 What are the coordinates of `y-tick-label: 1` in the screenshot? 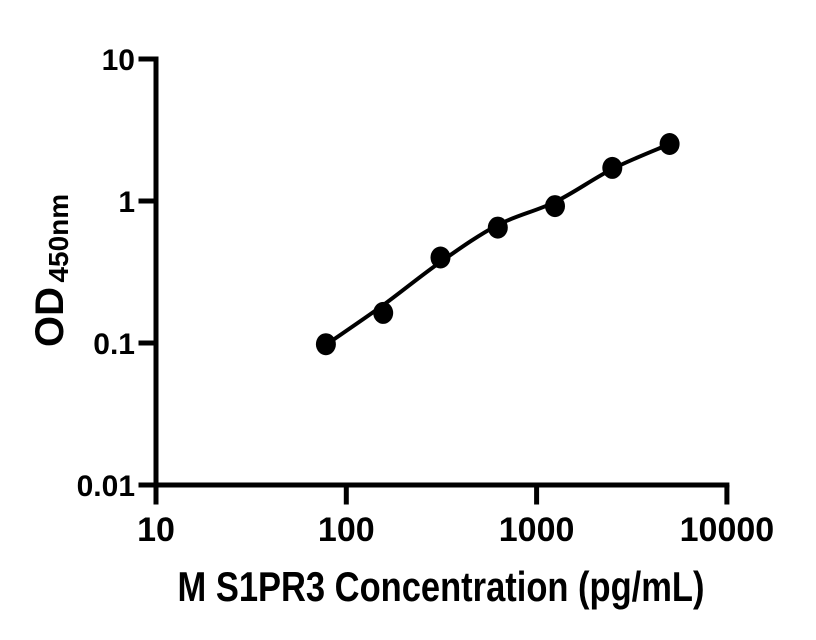 It's located at (126, 202).